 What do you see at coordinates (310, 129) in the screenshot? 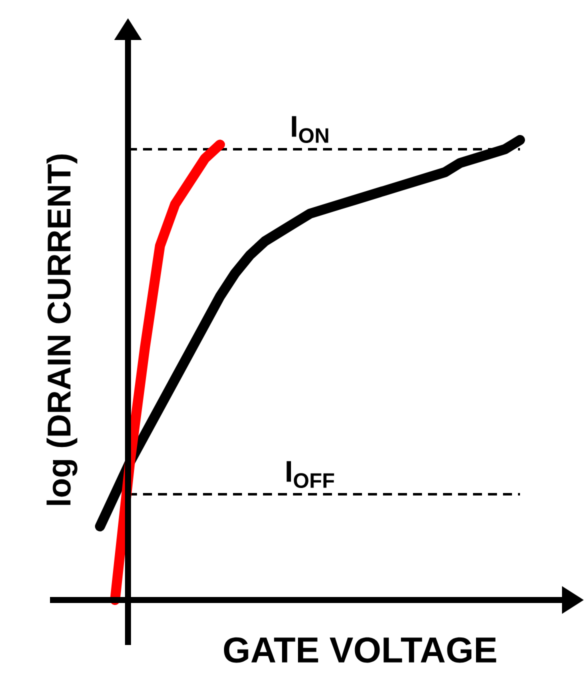
I see `ref-line-label: I$_{ON}$` at bounding box center [310, 129].